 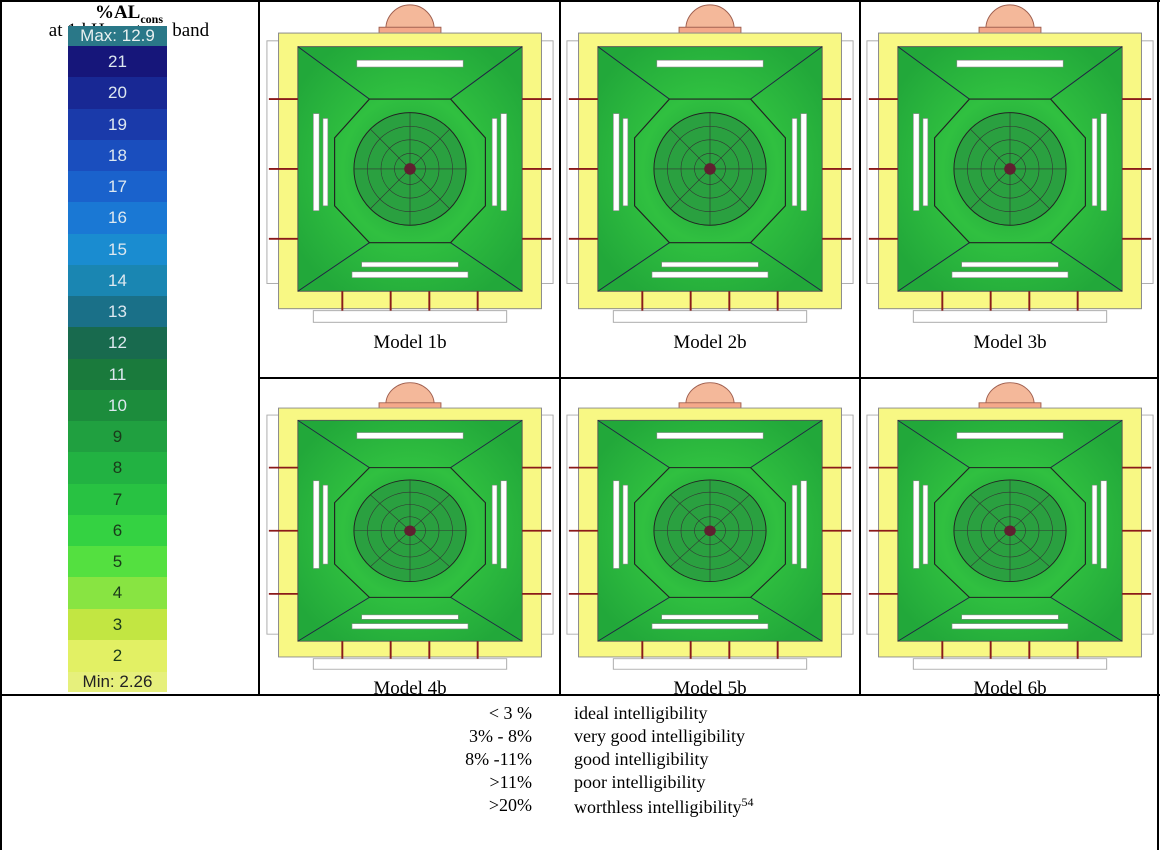 What do you see at coordinates (510, 782) in the screenshot?
I see `criteria-range: >11%` at bounding box center [510, 782].